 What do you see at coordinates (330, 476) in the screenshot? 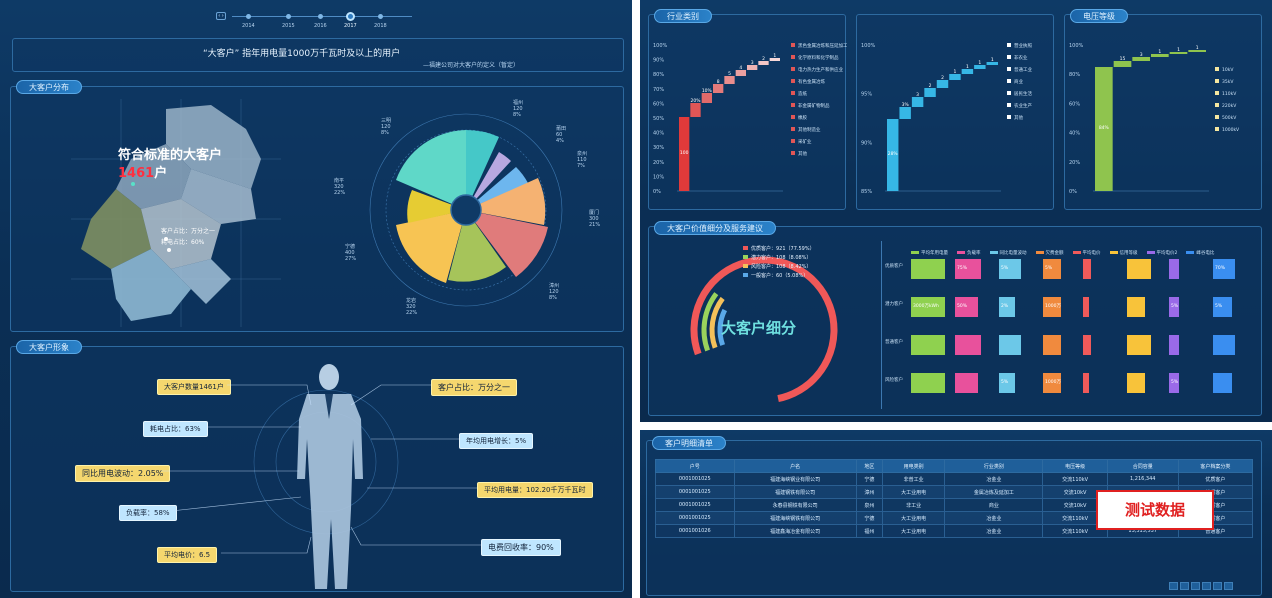
I see `businessman-figure` at bounding box center [330, 476].